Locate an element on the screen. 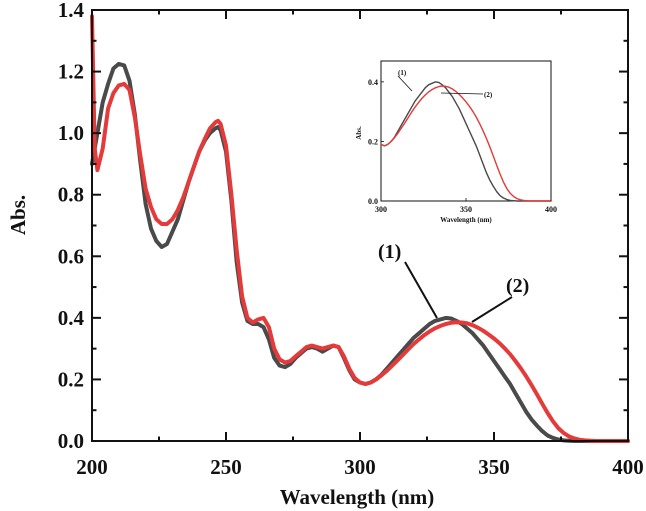  inset-x-axis-title: Wavelength (nm) is located at coordinates (466, 220).